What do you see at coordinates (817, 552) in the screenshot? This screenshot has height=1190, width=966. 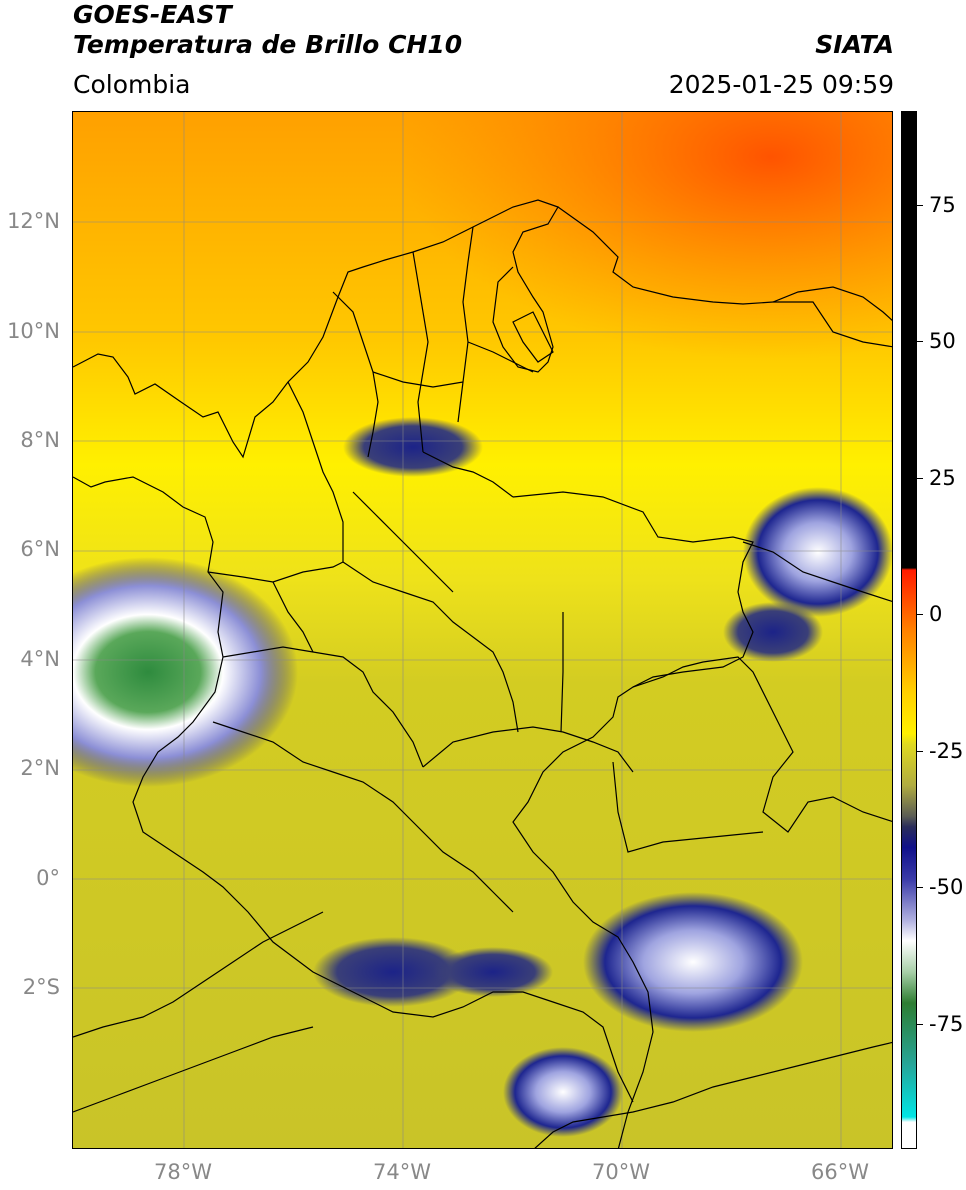 I see `storm-cluster-east` at bounding box center [817, 552].